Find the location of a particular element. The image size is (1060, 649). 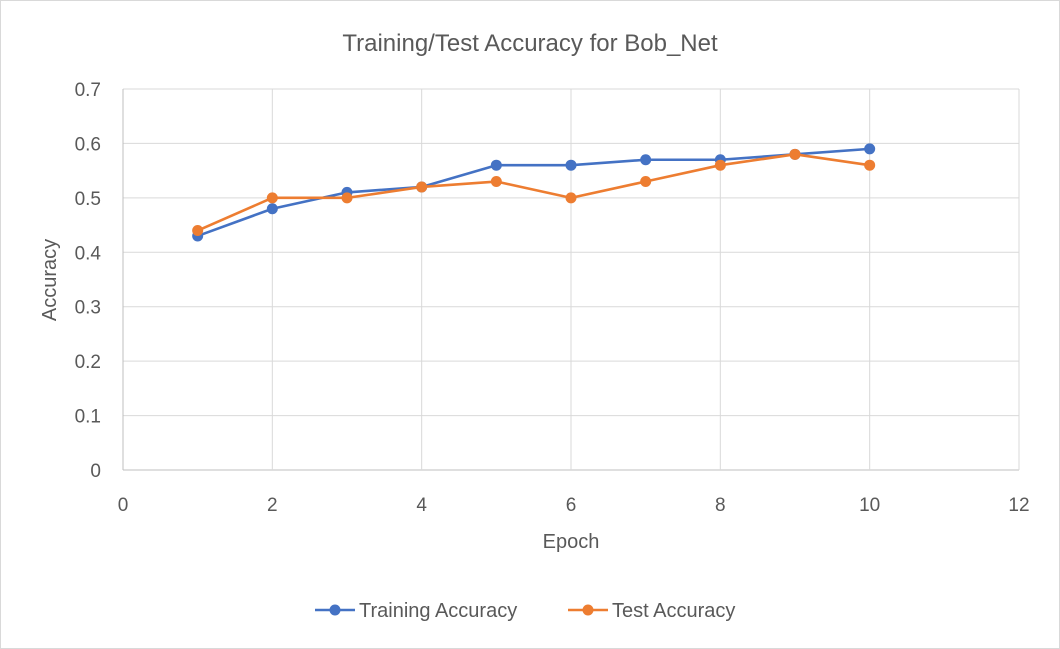

legend-label: Test Accuracy is located at coordinates (673, 611).